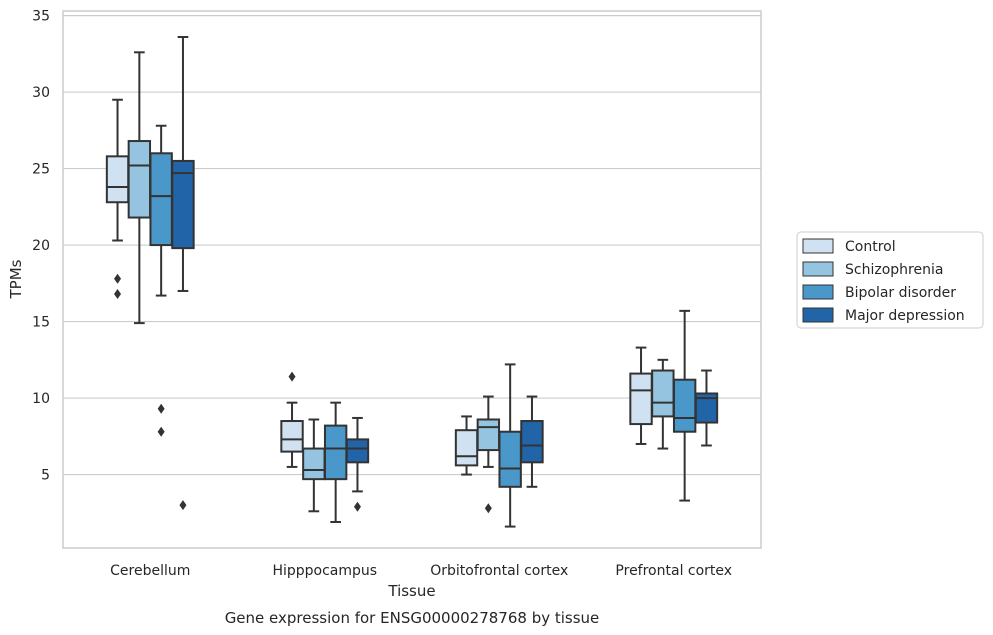 The width and height of the screenshot is (993, 635). What do you see at coordinates (41, 323) in the screenshot?
I see `y-tick-label: 15` at bounding box center [41, 323].